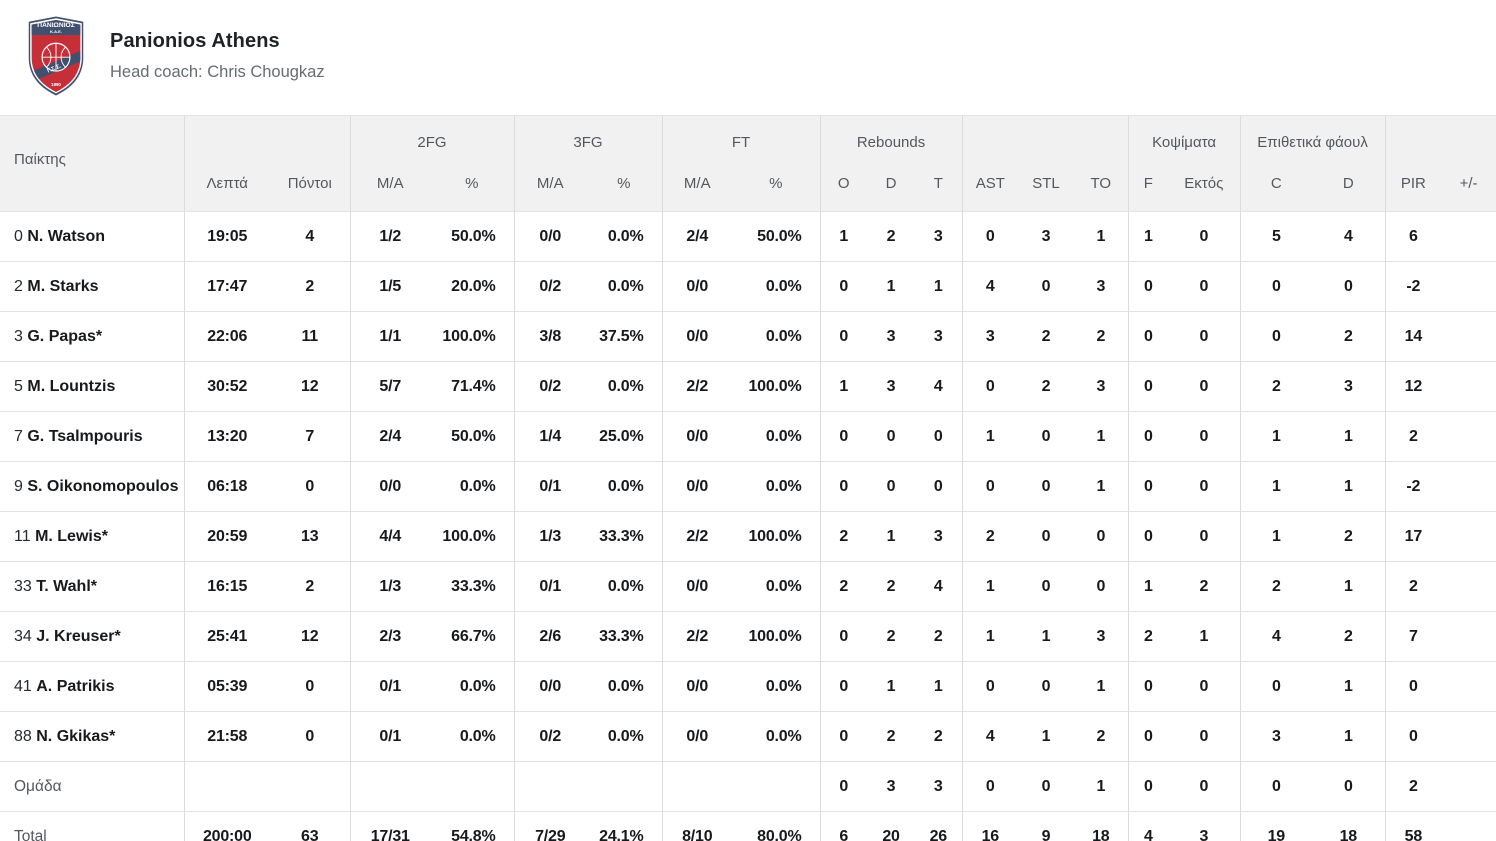 Image resolution: width=1496 pixels, height=841 pixels. What do you see at coordinates (63, 286) in the screenshot?
I see `player-name: M. Starks` at bounding box center [63, 286].